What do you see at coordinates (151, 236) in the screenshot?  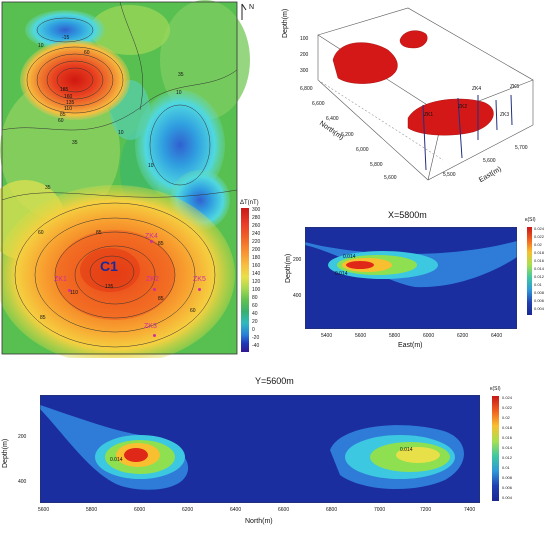 I see `borehole-label: ZK4` at bounding box center [151, 236].